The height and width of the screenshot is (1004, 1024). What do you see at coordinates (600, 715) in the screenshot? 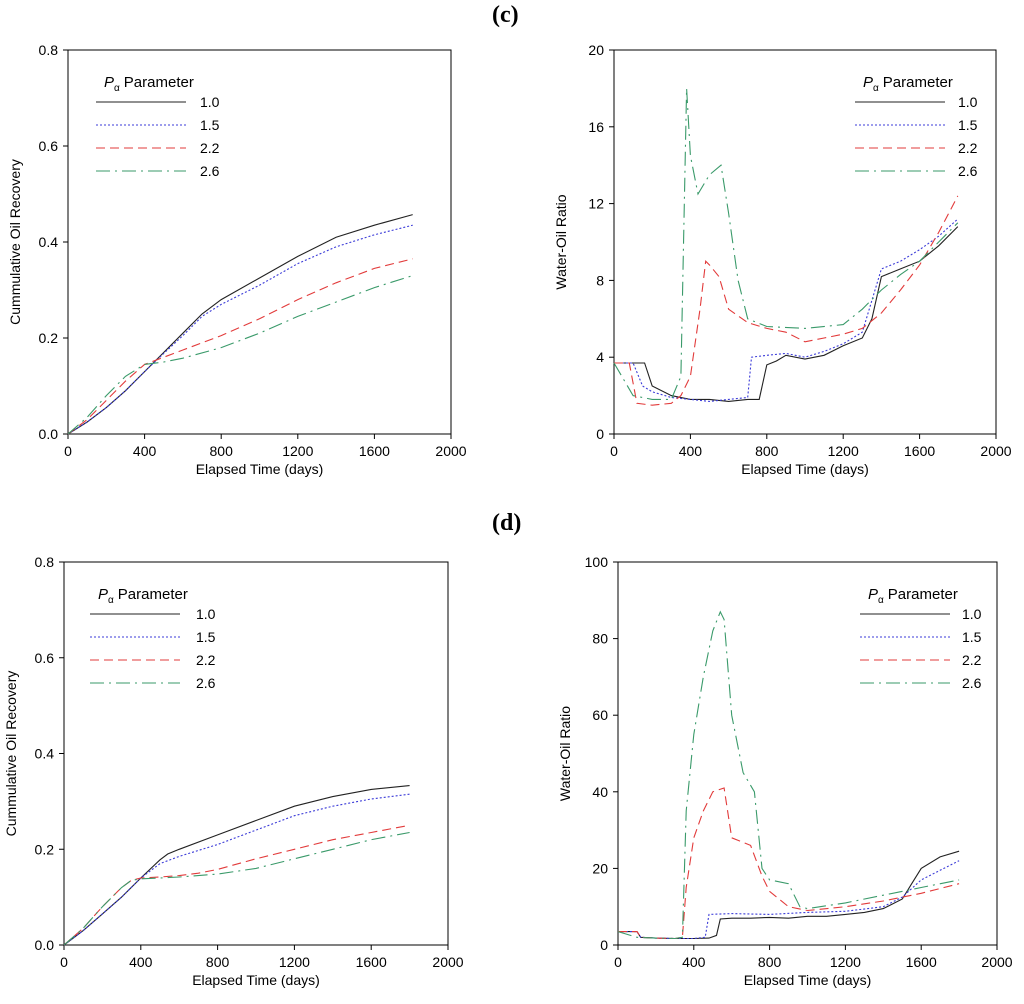
I see `y-tick-label: 60` at bounding box center [600, 715].